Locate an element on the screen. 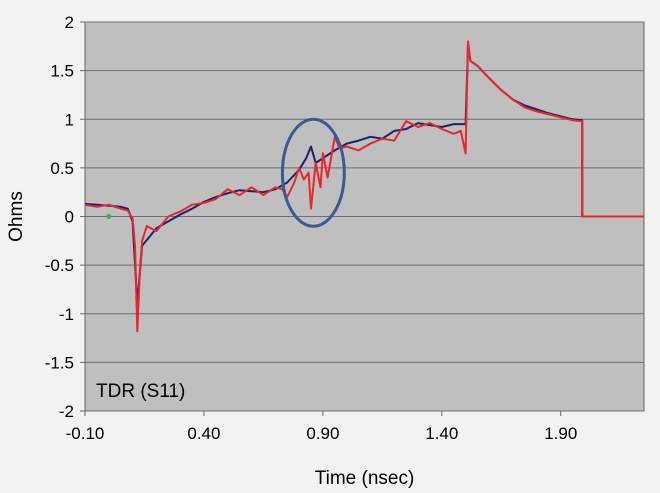 This screenshot has height=493, width=660. y-tick-label: -2 is located at coordinates (66, 411).